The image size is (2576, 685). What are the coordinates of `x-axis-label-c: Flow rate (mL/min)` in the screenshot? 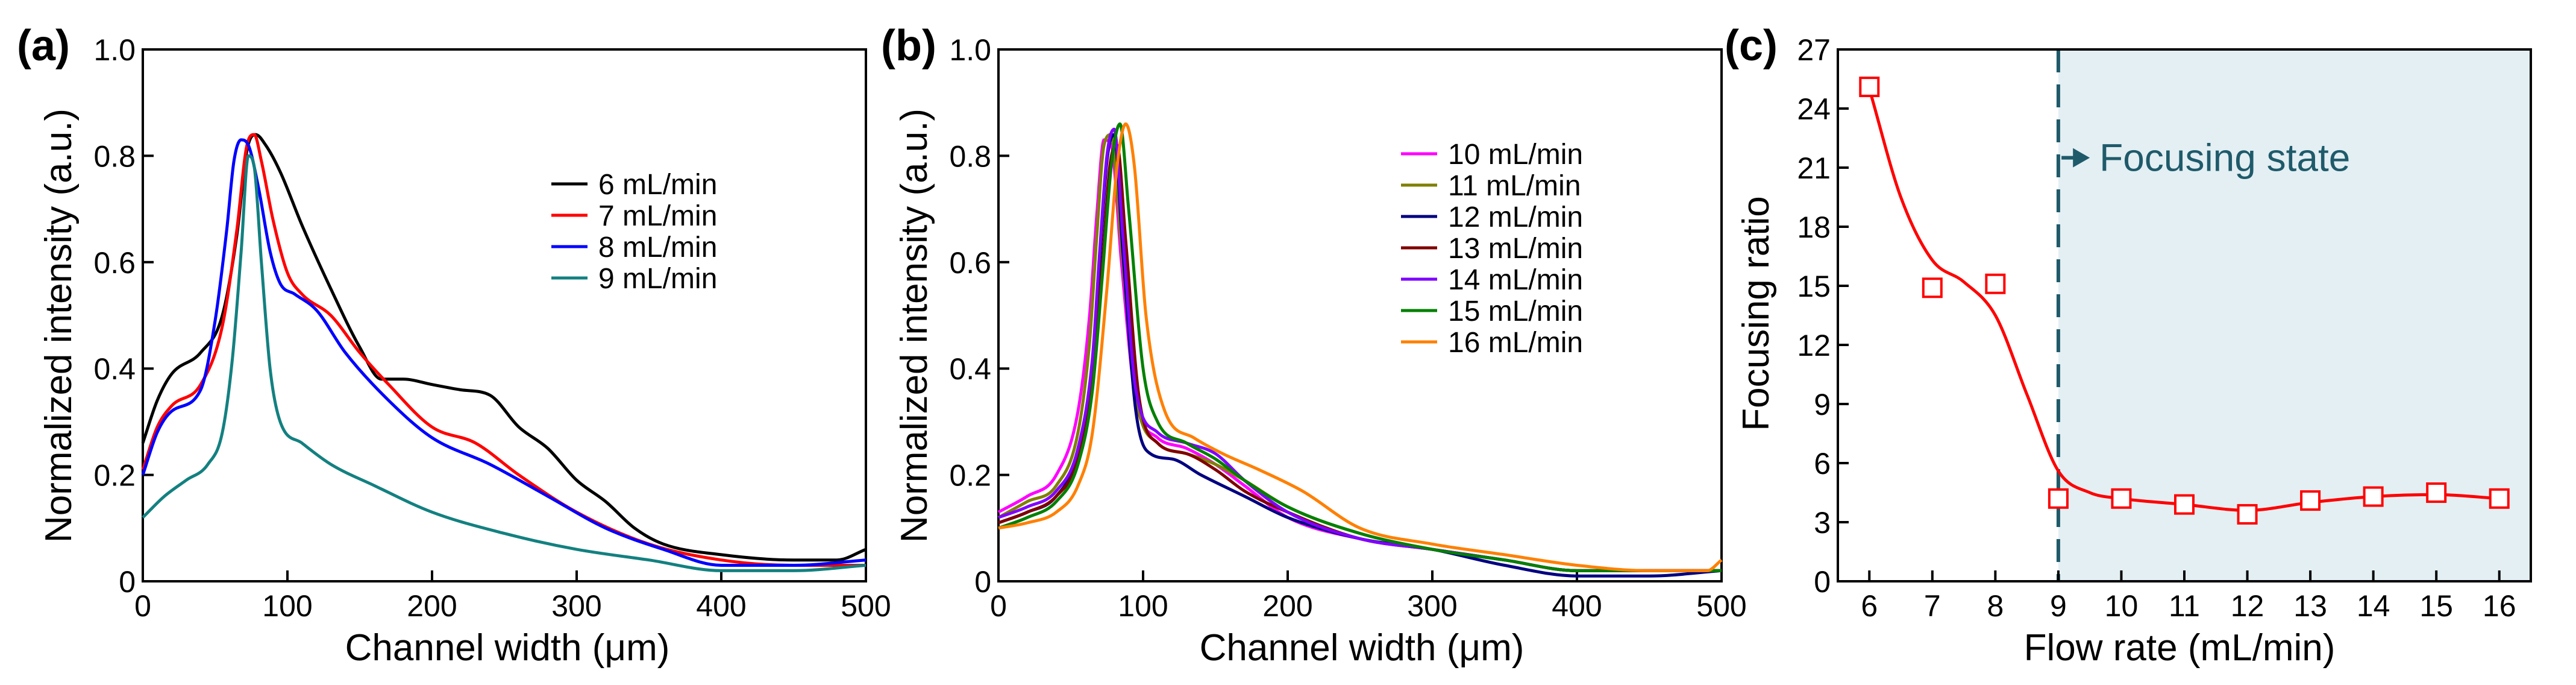 It's located at (2180, 648).